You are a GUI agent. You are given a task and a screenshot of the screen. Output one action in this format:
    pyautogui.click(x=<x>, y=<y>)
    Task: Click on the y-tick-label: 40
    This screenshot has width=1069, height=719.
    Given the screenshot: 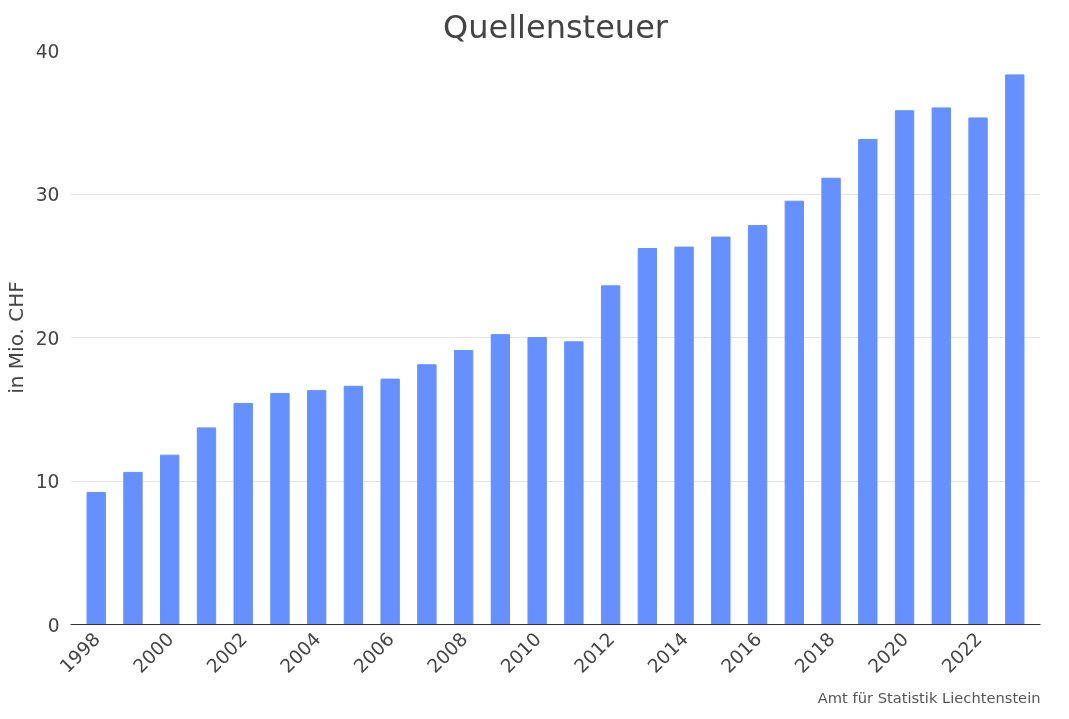 What is the action you would take?
    pyautogui.click(x=47, y=51)
    